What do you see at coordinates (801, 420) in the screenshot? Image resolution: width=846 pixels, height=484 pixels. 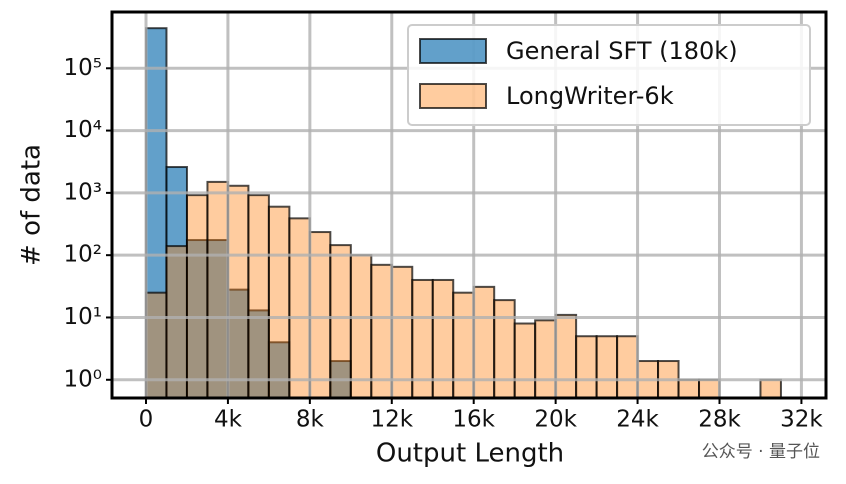 I see `x-tick-label: 32k` at bounding box center [801, 420].